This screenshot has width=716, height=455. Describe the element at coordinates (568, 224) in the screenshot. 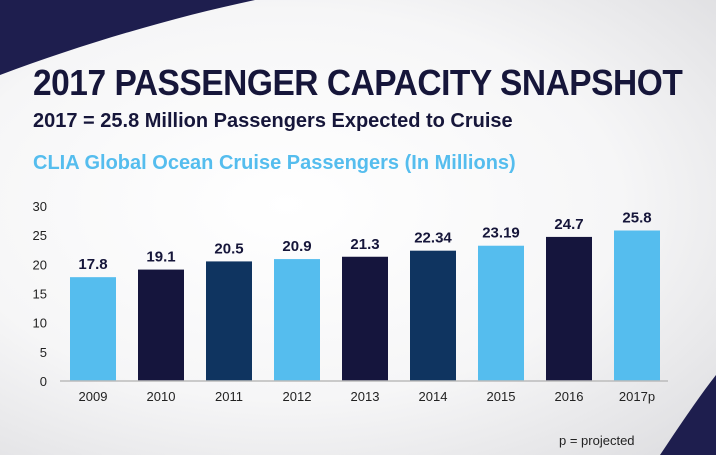

I see `data-label: 24.7` at that location.